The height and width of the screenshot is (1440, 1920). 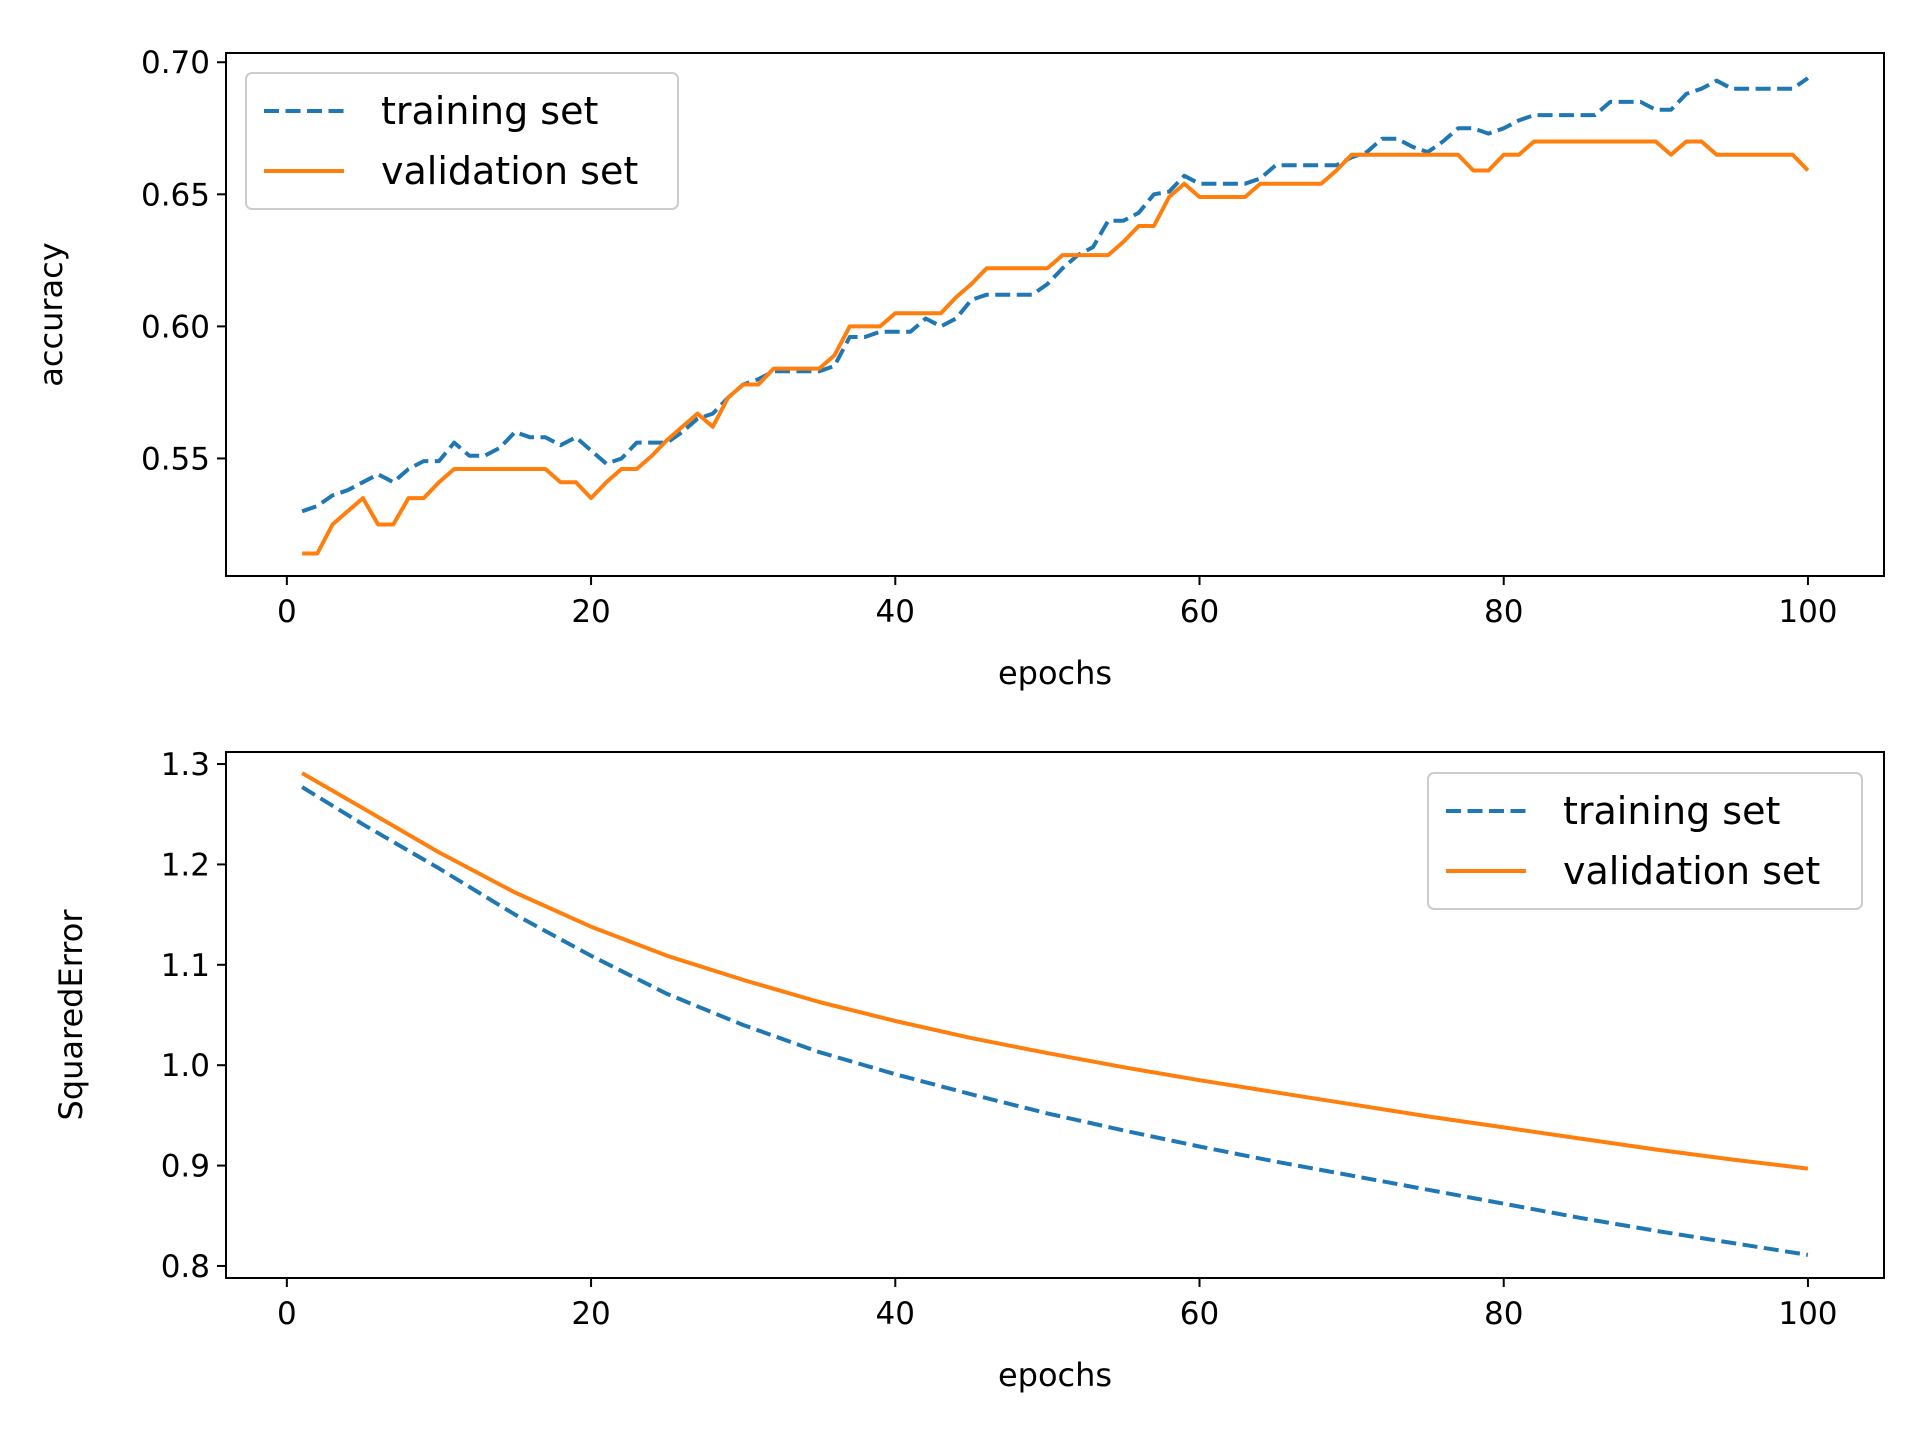 What do you see at coordinates (185, 865) in the screenshot?
I see `y-tick-label: 1.2` at bounding box center [185, 865].